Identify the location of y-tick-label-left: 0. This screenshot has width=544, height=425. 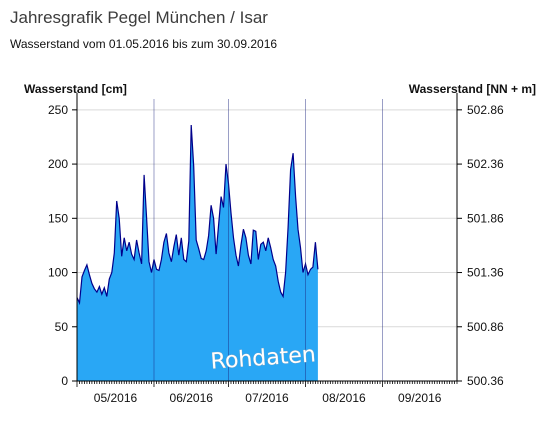
(64, 381).